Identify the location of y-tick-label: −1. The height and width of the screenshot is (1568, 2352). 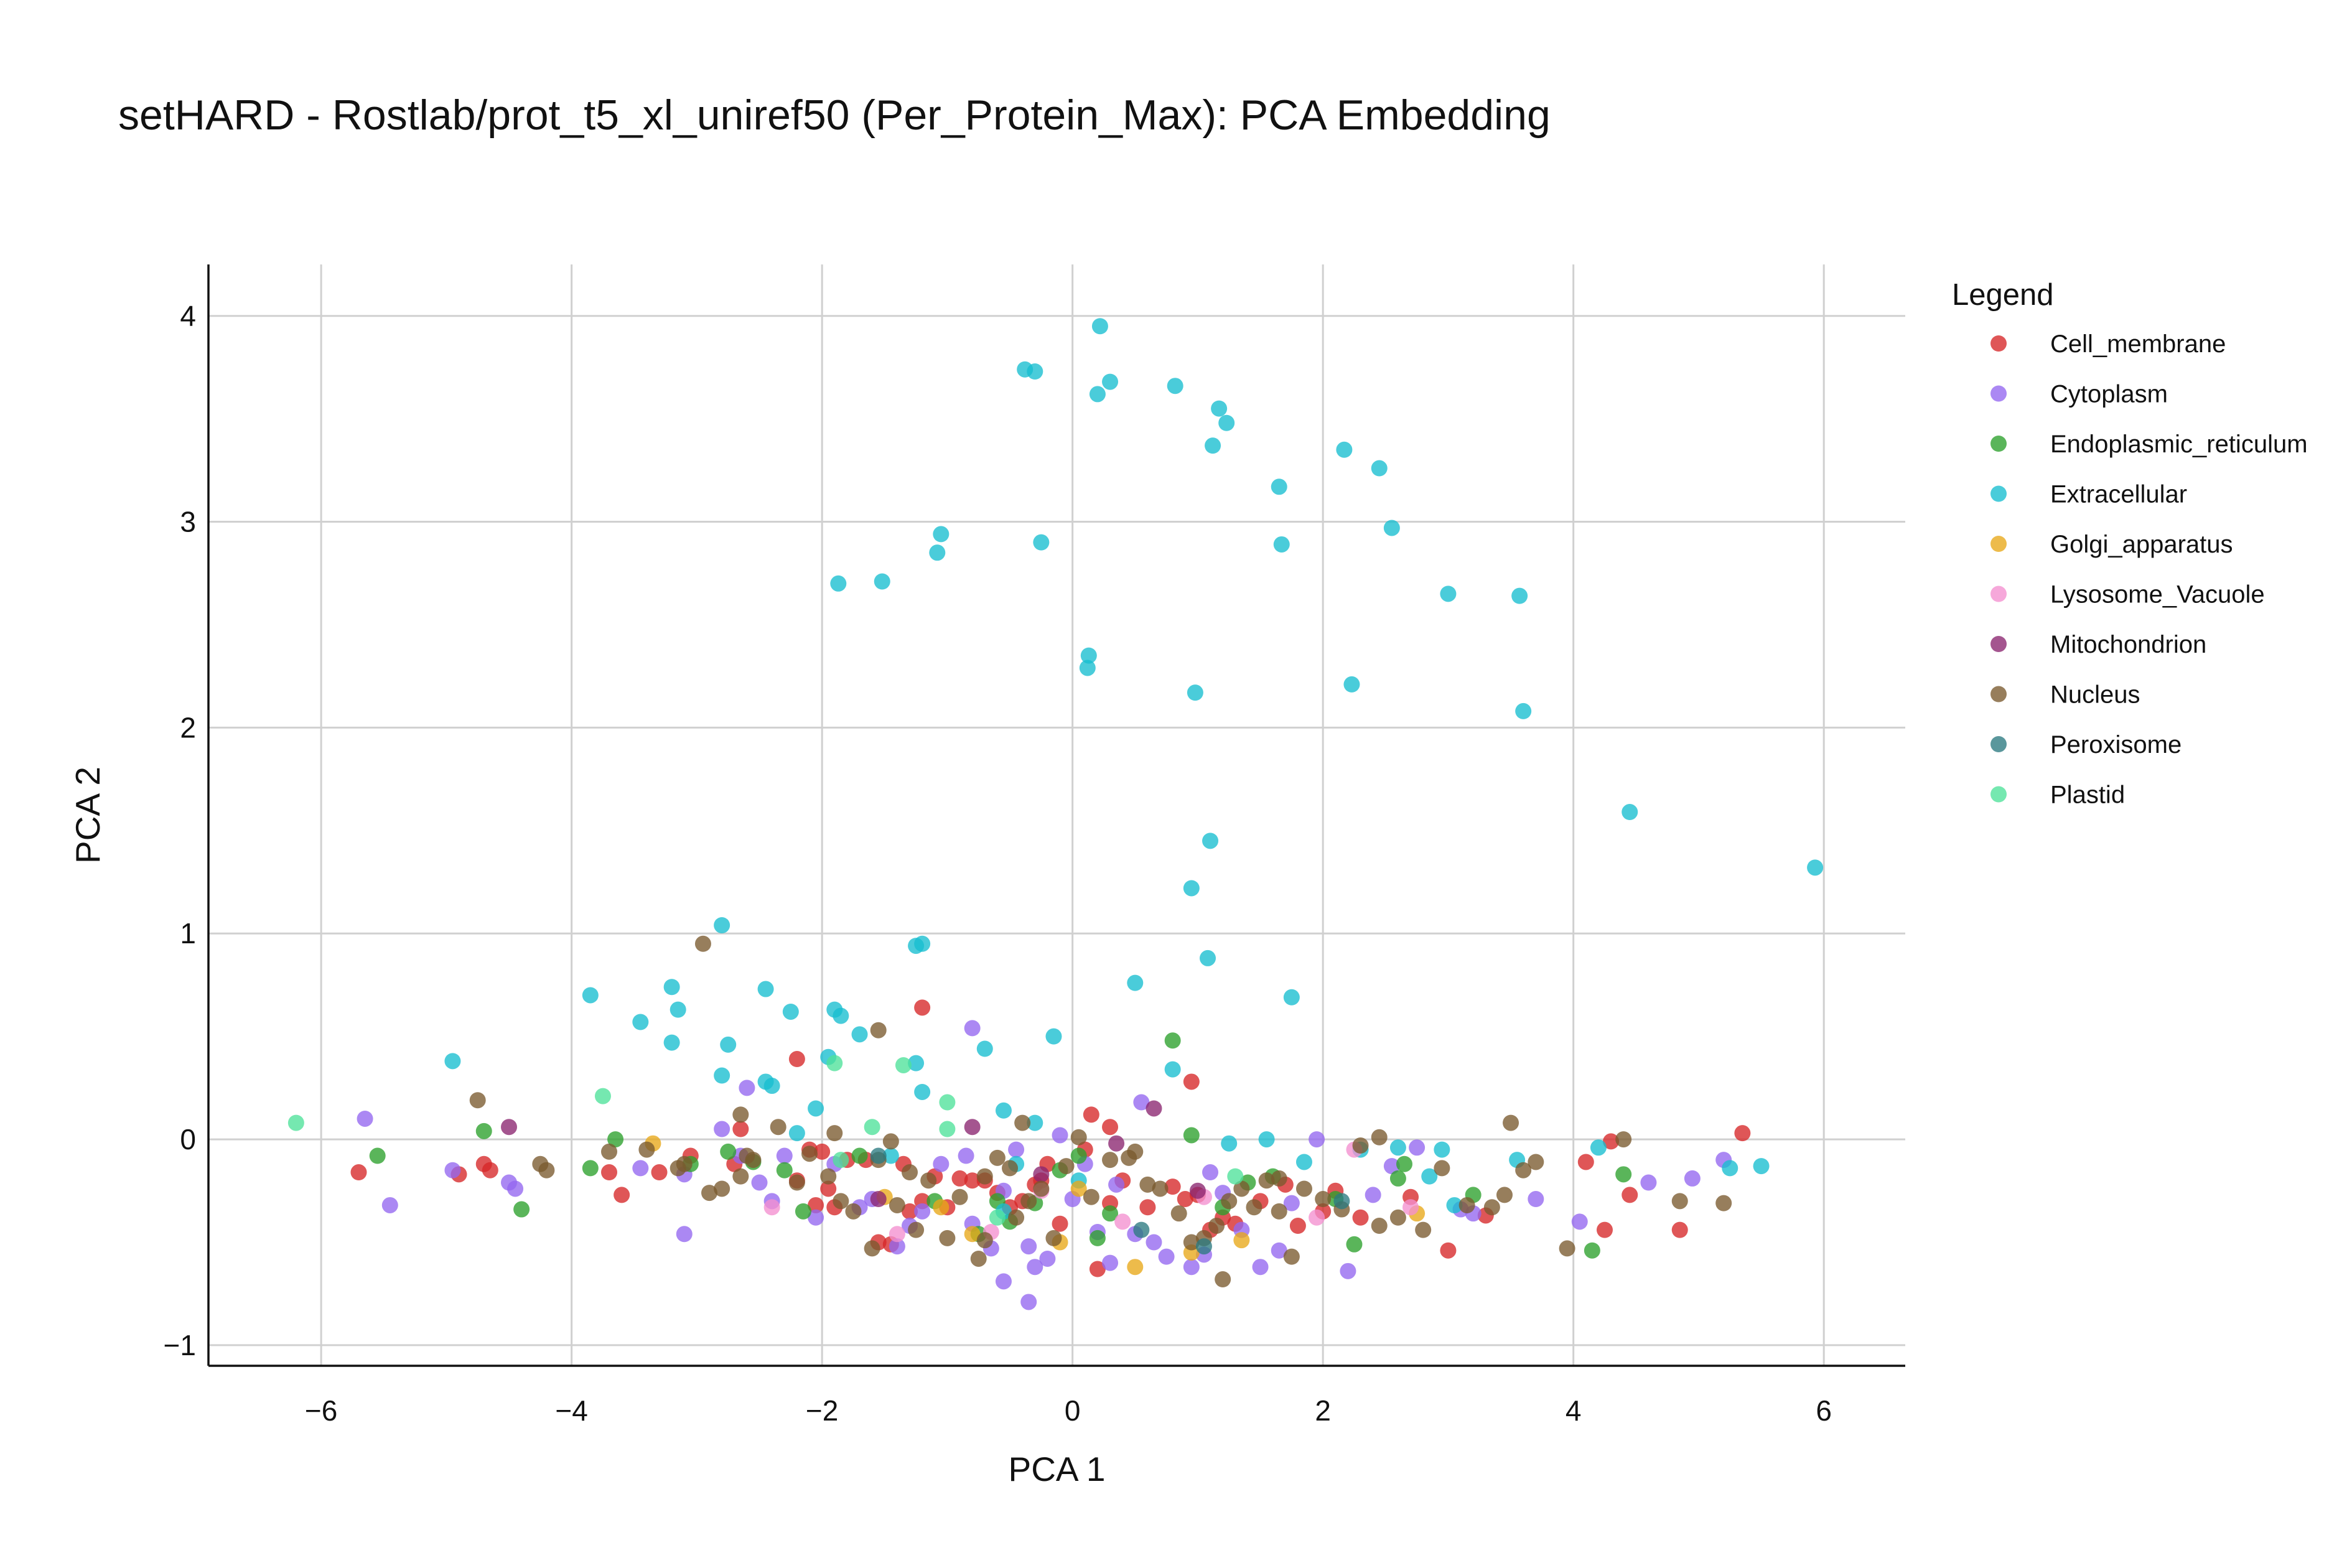
(180, 1345).